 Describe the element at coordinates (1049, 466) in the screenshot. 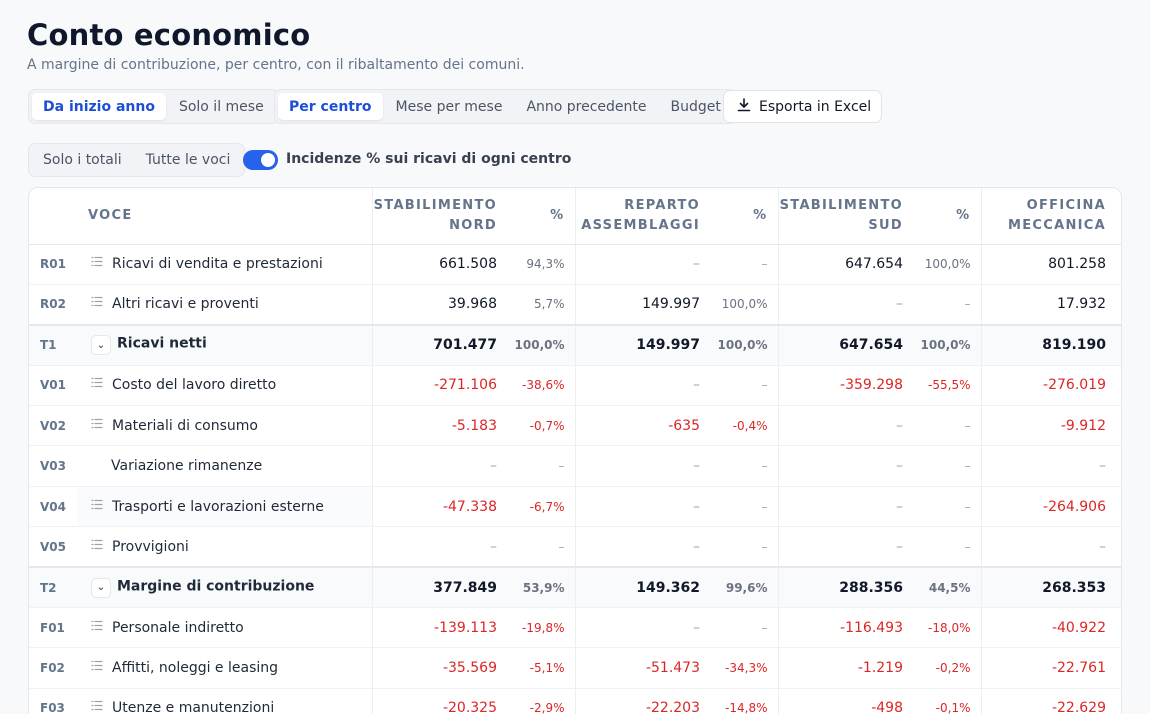

I see `cell-value-center-4: –` at that location.